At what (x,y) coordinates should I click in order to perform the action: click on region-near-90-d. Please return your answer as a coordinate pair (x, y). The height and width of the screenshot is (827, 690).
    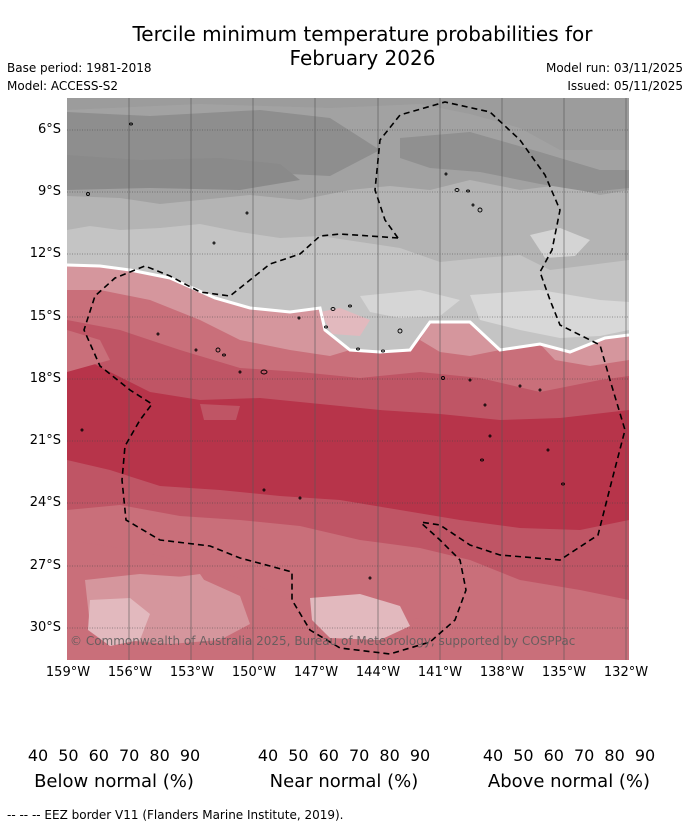
    Looking at the image, I should click on (514, 162).